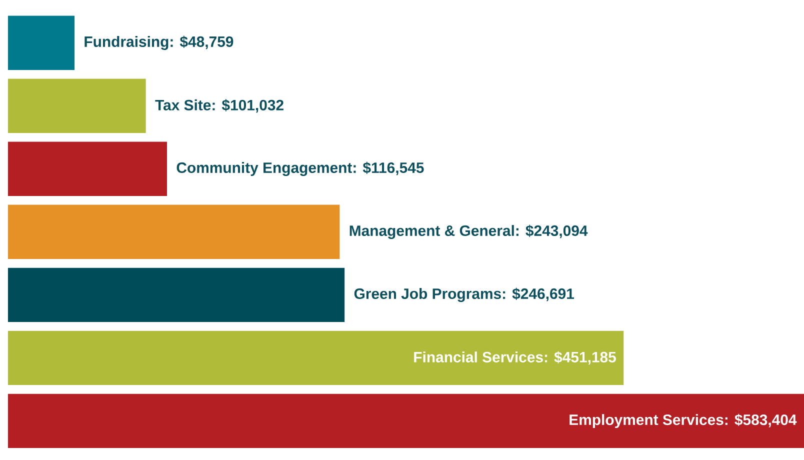 This screenshot has width=804, height=460. I want to click on data-label: Management & General: $243,094, so click(469, 232).